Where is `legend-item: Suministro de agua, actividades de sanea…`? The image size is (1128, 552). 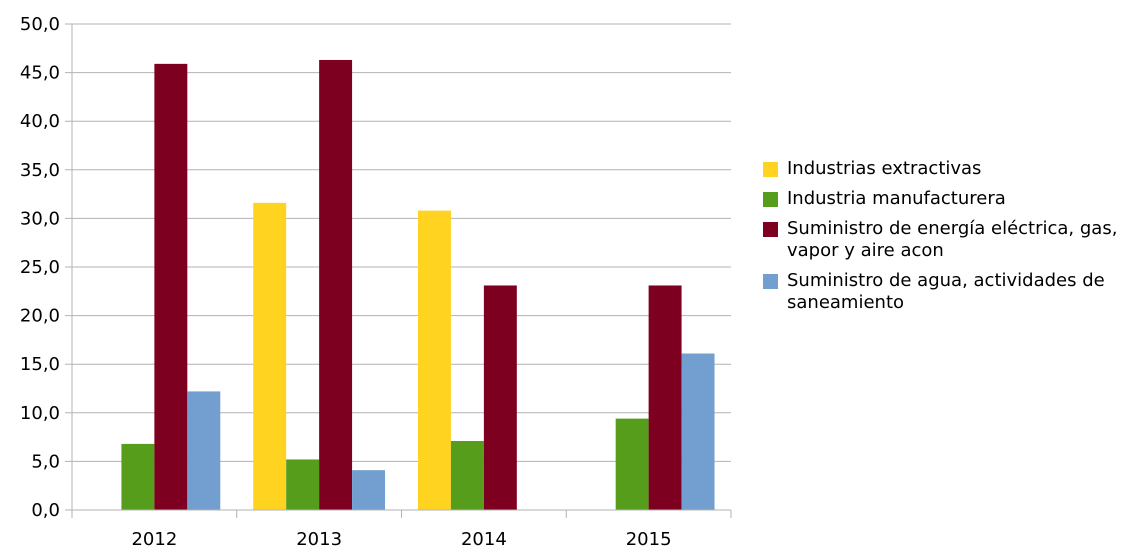
legend-item: Suministro de agua, actividades de sanea… is located at coordinates (943, 292).